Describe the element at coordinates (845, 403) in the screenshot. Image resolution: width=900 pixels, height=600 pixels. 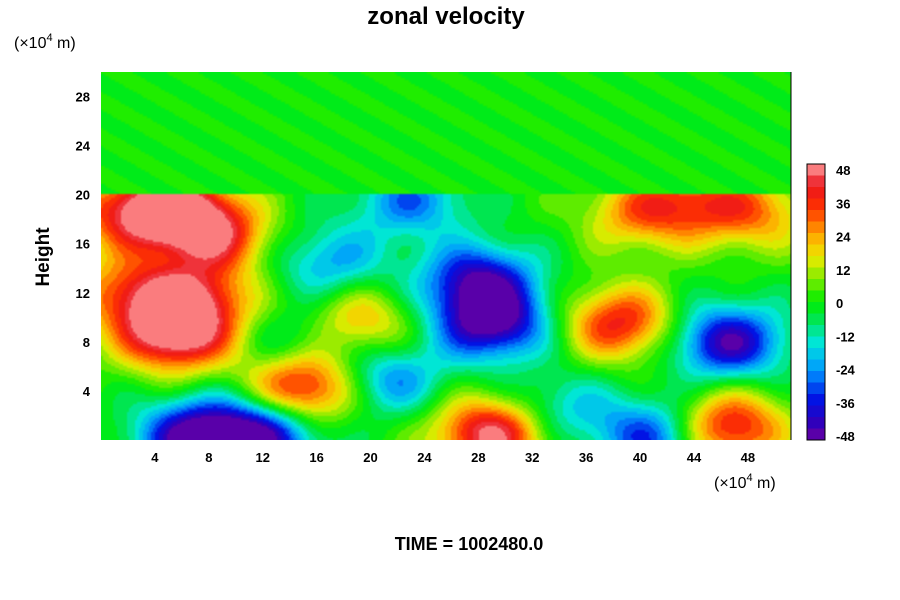
I see `colorbar-tick-label: -36` at that location.